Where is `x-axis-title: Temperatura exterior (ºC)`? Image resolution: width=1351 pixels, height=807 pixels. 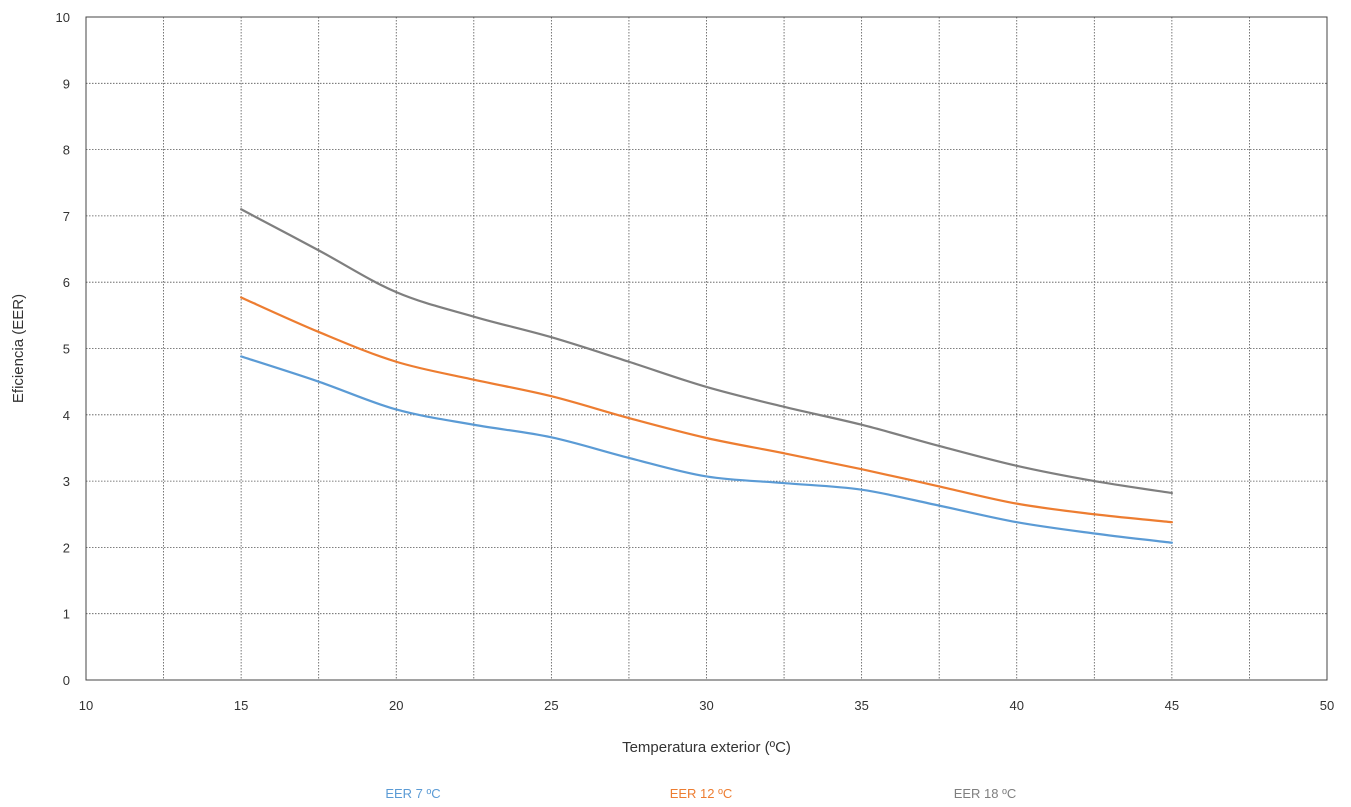 x-axis-title: Temperatura exterior (ºC) is located at coordinates (706, 747).